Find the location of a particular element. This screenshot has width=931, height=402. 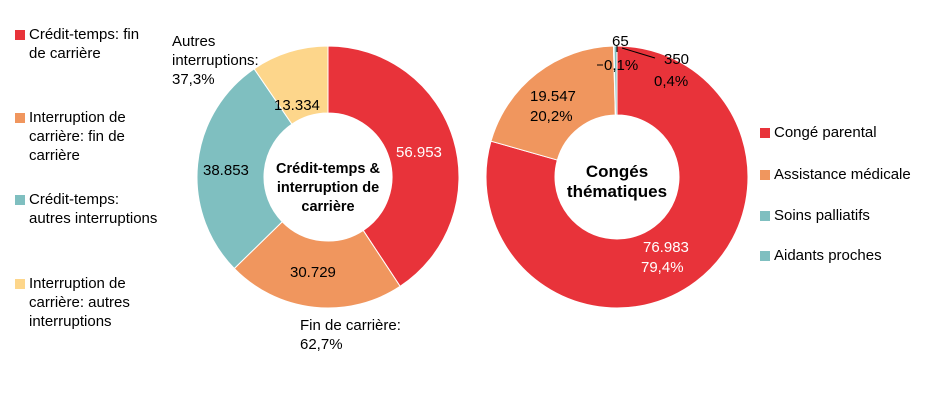

annotation: Autres interruptions: 37,3% is located at coordinates (215, 60).